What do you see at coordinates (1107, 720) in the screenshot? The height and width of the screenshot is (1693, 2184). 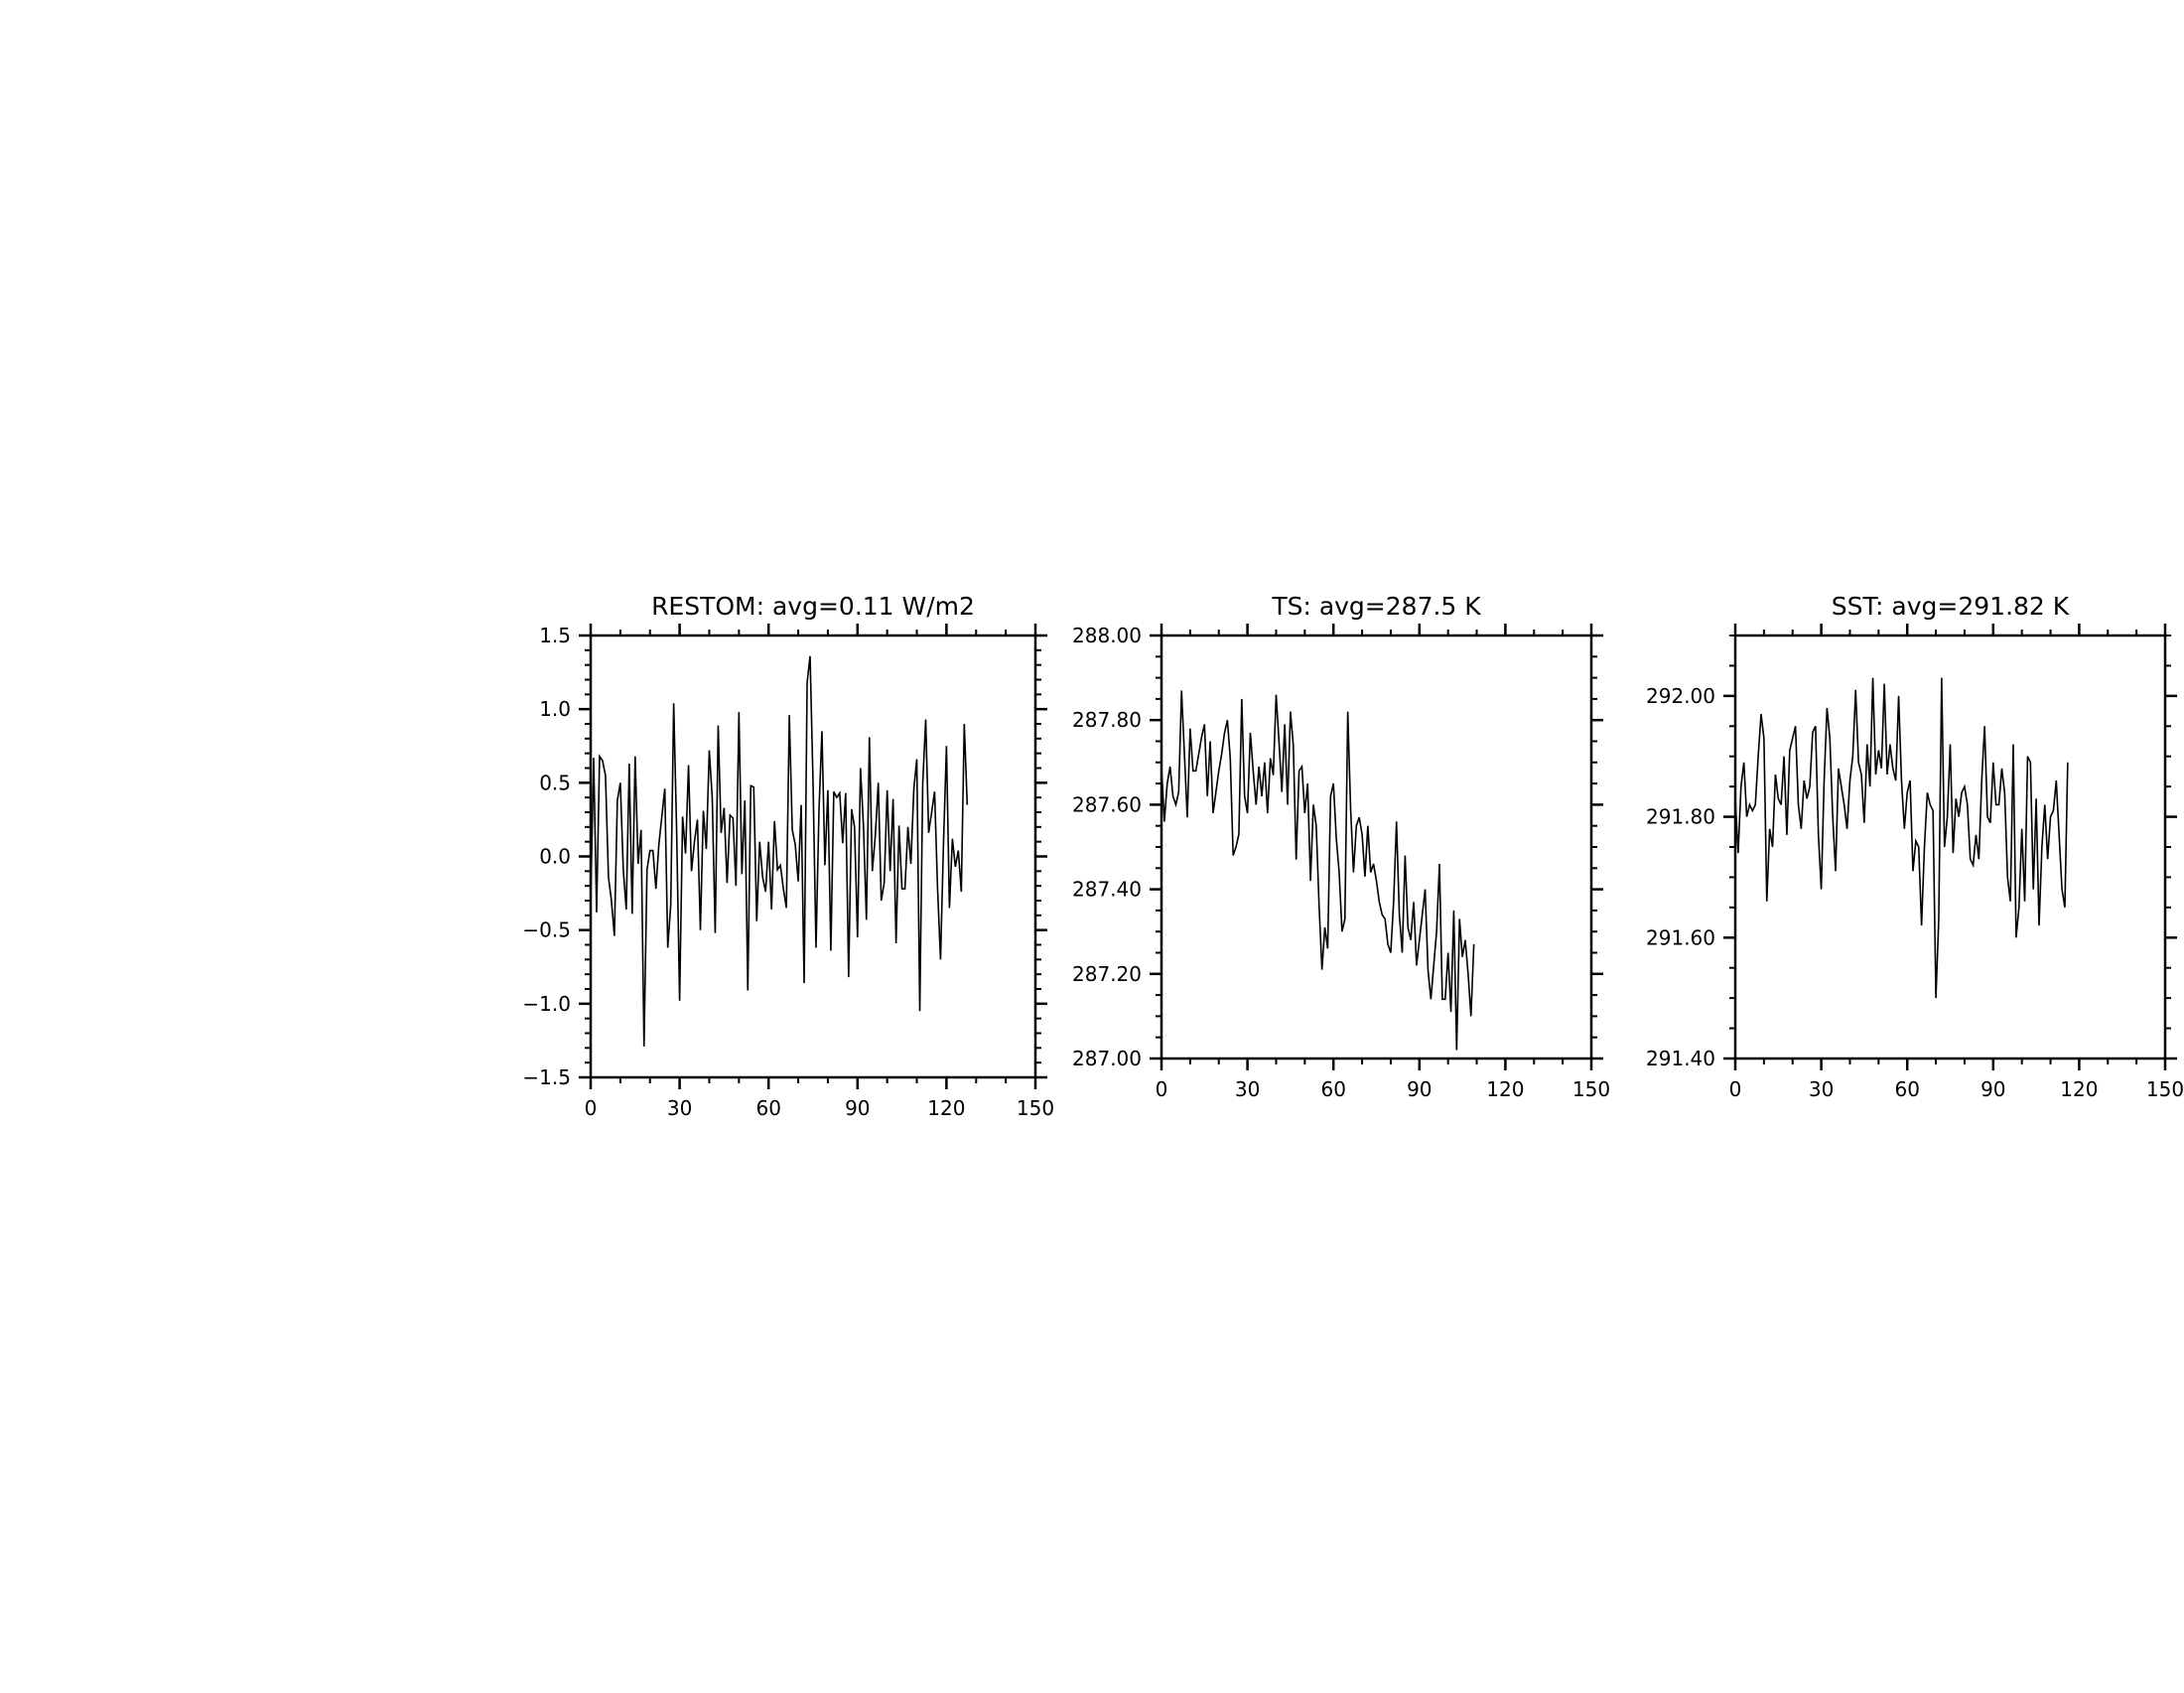 I see `y-tick-label: 287.80` at bounding box center [1107, 720].